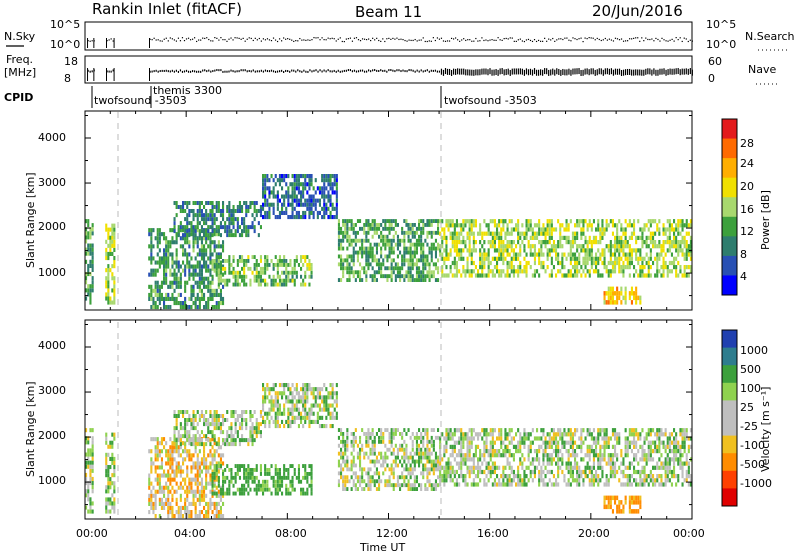 The height and width of the screenshot is (558, 800). What do you see at coordinates (19, 59) in the screenshot?
I see `freq-label: Freq.` at bounding box center [19, 59].